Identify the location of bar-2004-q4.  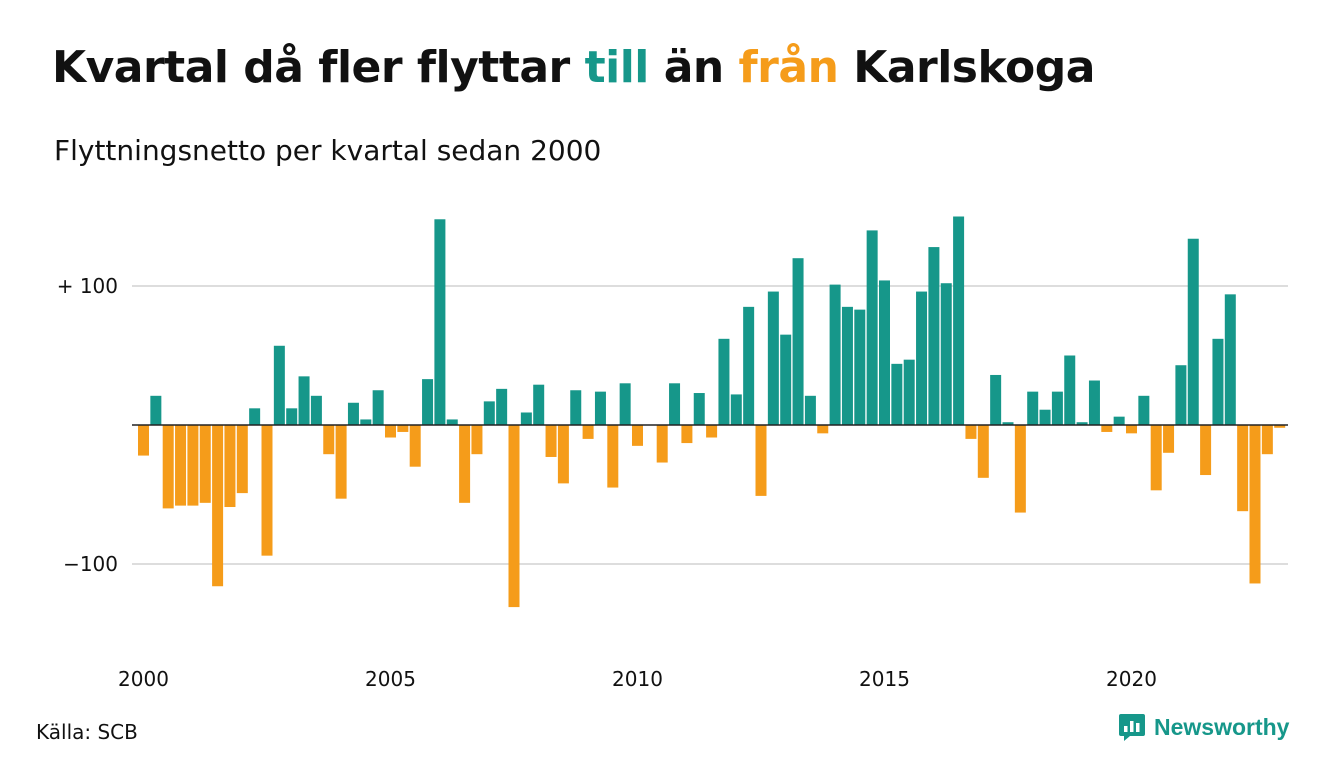
(378, 407).